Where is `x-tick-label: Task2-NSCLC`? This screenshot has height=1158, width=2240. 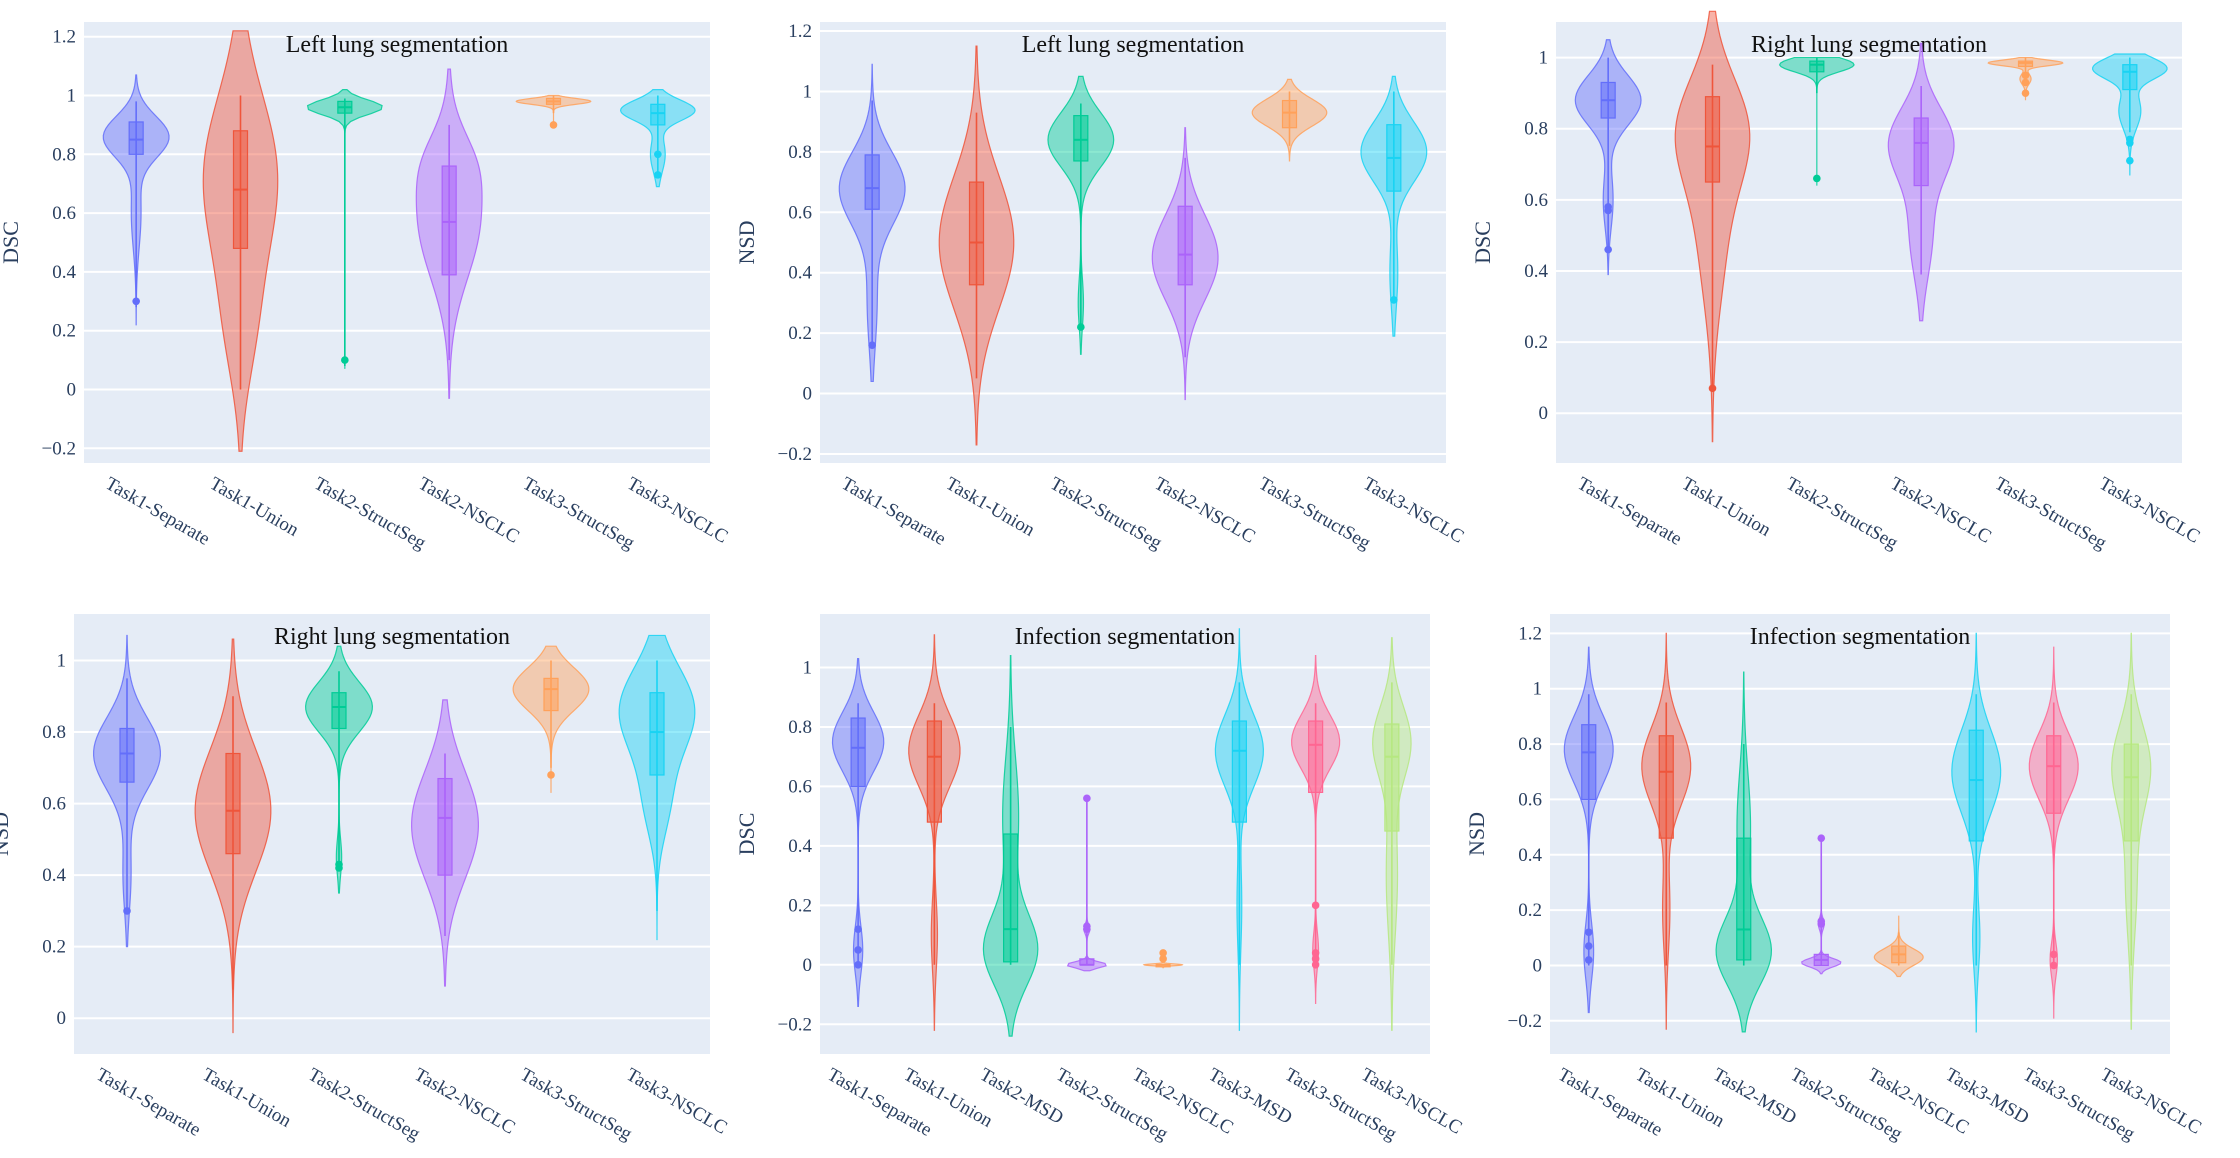 x-tick-label: Task2-NSCLC is located at coordinates (1205, 510).